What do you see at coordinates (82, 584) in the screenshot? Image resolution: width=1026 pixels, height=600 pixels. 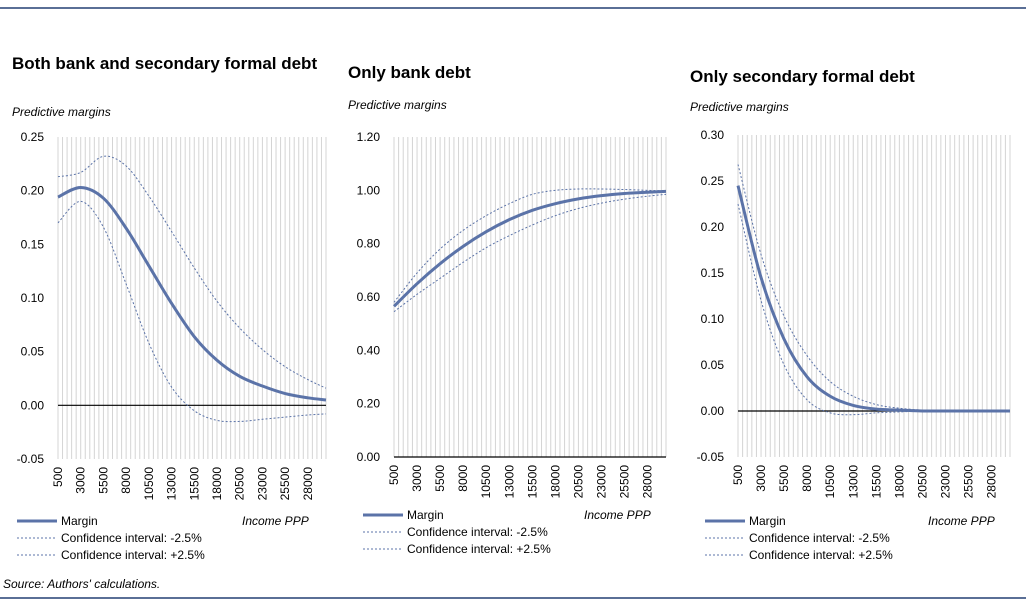 I see `source-note: Source: Authors' calculations.` at bounding box center [82, 584].